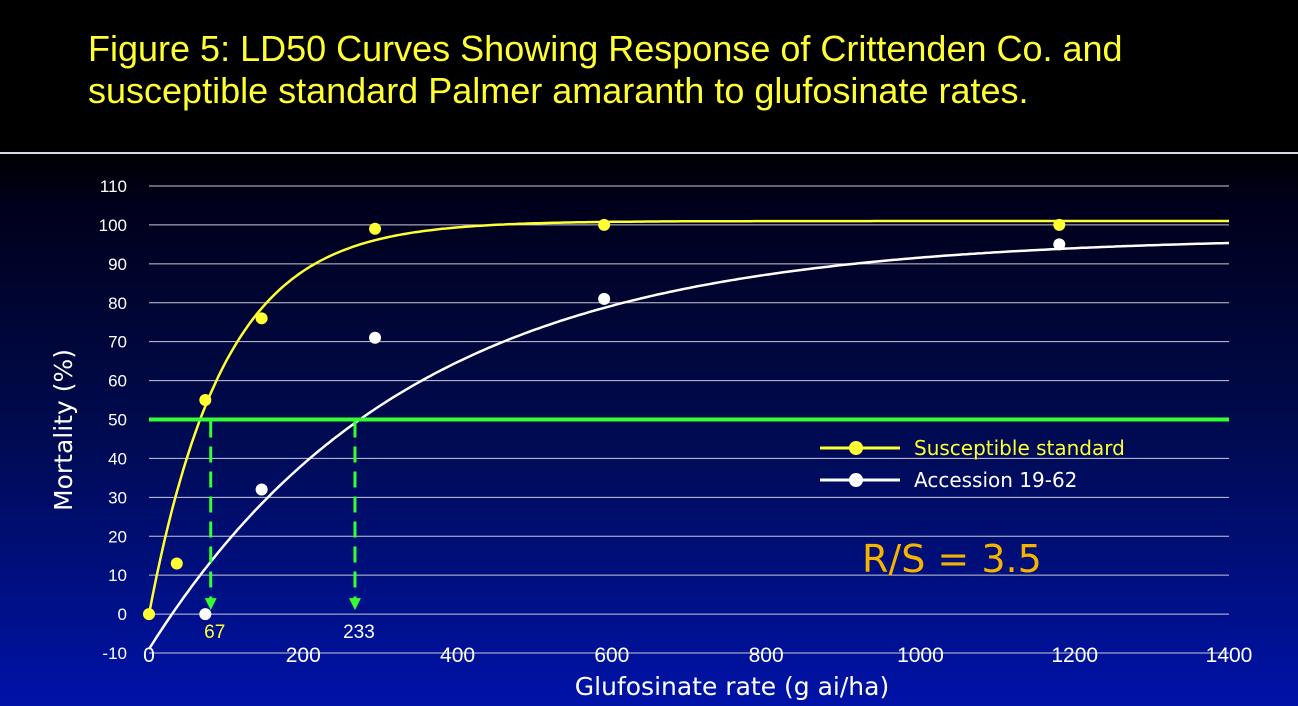  Describe the element at coordinates (149, 655) in the screenshot. I see `x-tick-0: 0` at that location.